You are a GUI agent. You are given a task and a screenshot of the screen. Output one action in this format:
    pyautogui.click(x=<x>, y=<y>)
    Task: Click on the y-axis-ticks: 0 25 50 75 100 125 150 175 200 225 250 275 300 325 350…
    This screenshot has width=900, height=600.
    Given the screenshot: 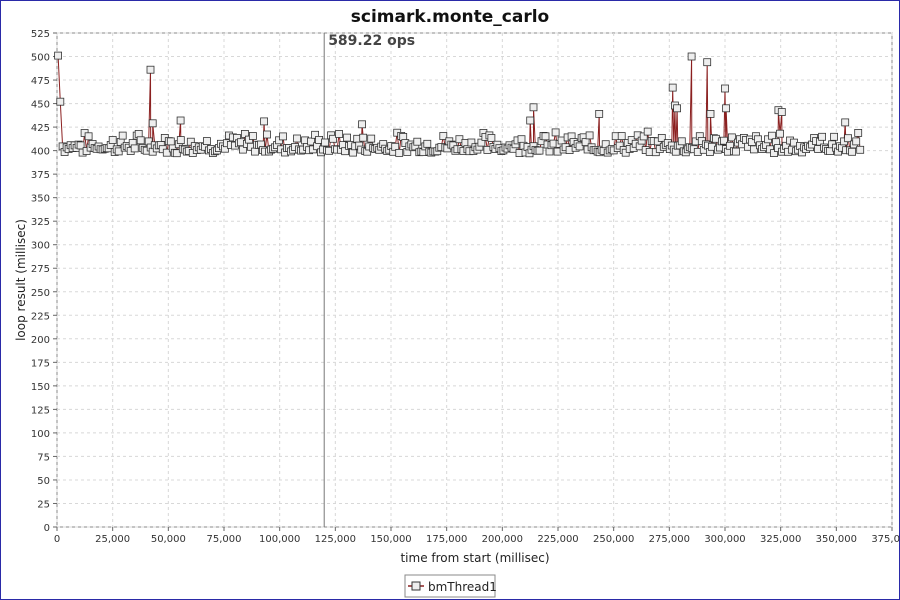 What is the action you would take?
    pyautogui.click(x=44, y=281)
    